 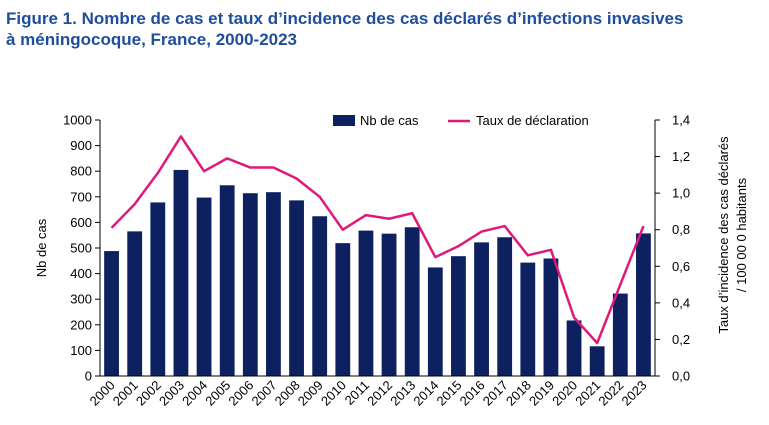 I want to click on bar-2002, so click(x=158, y=289).